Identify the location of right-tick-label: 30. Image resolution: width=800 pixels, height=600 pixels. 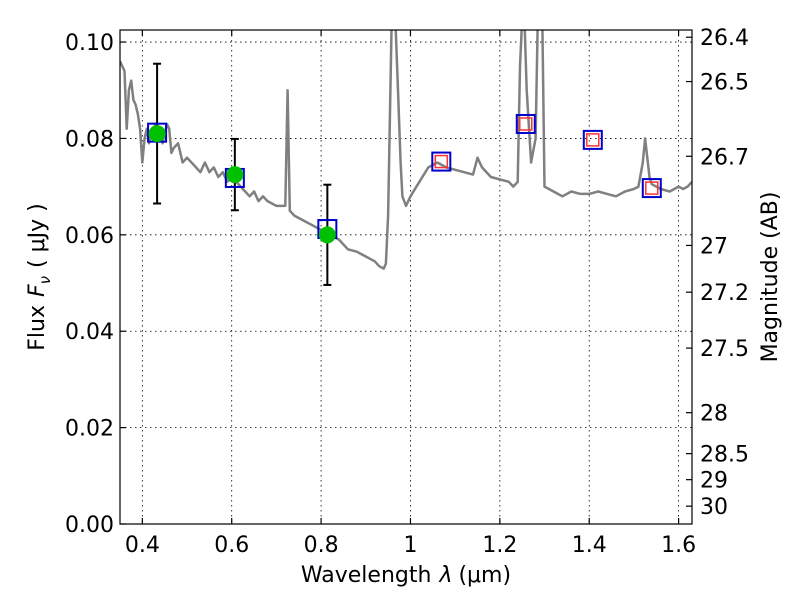
(714, 507).